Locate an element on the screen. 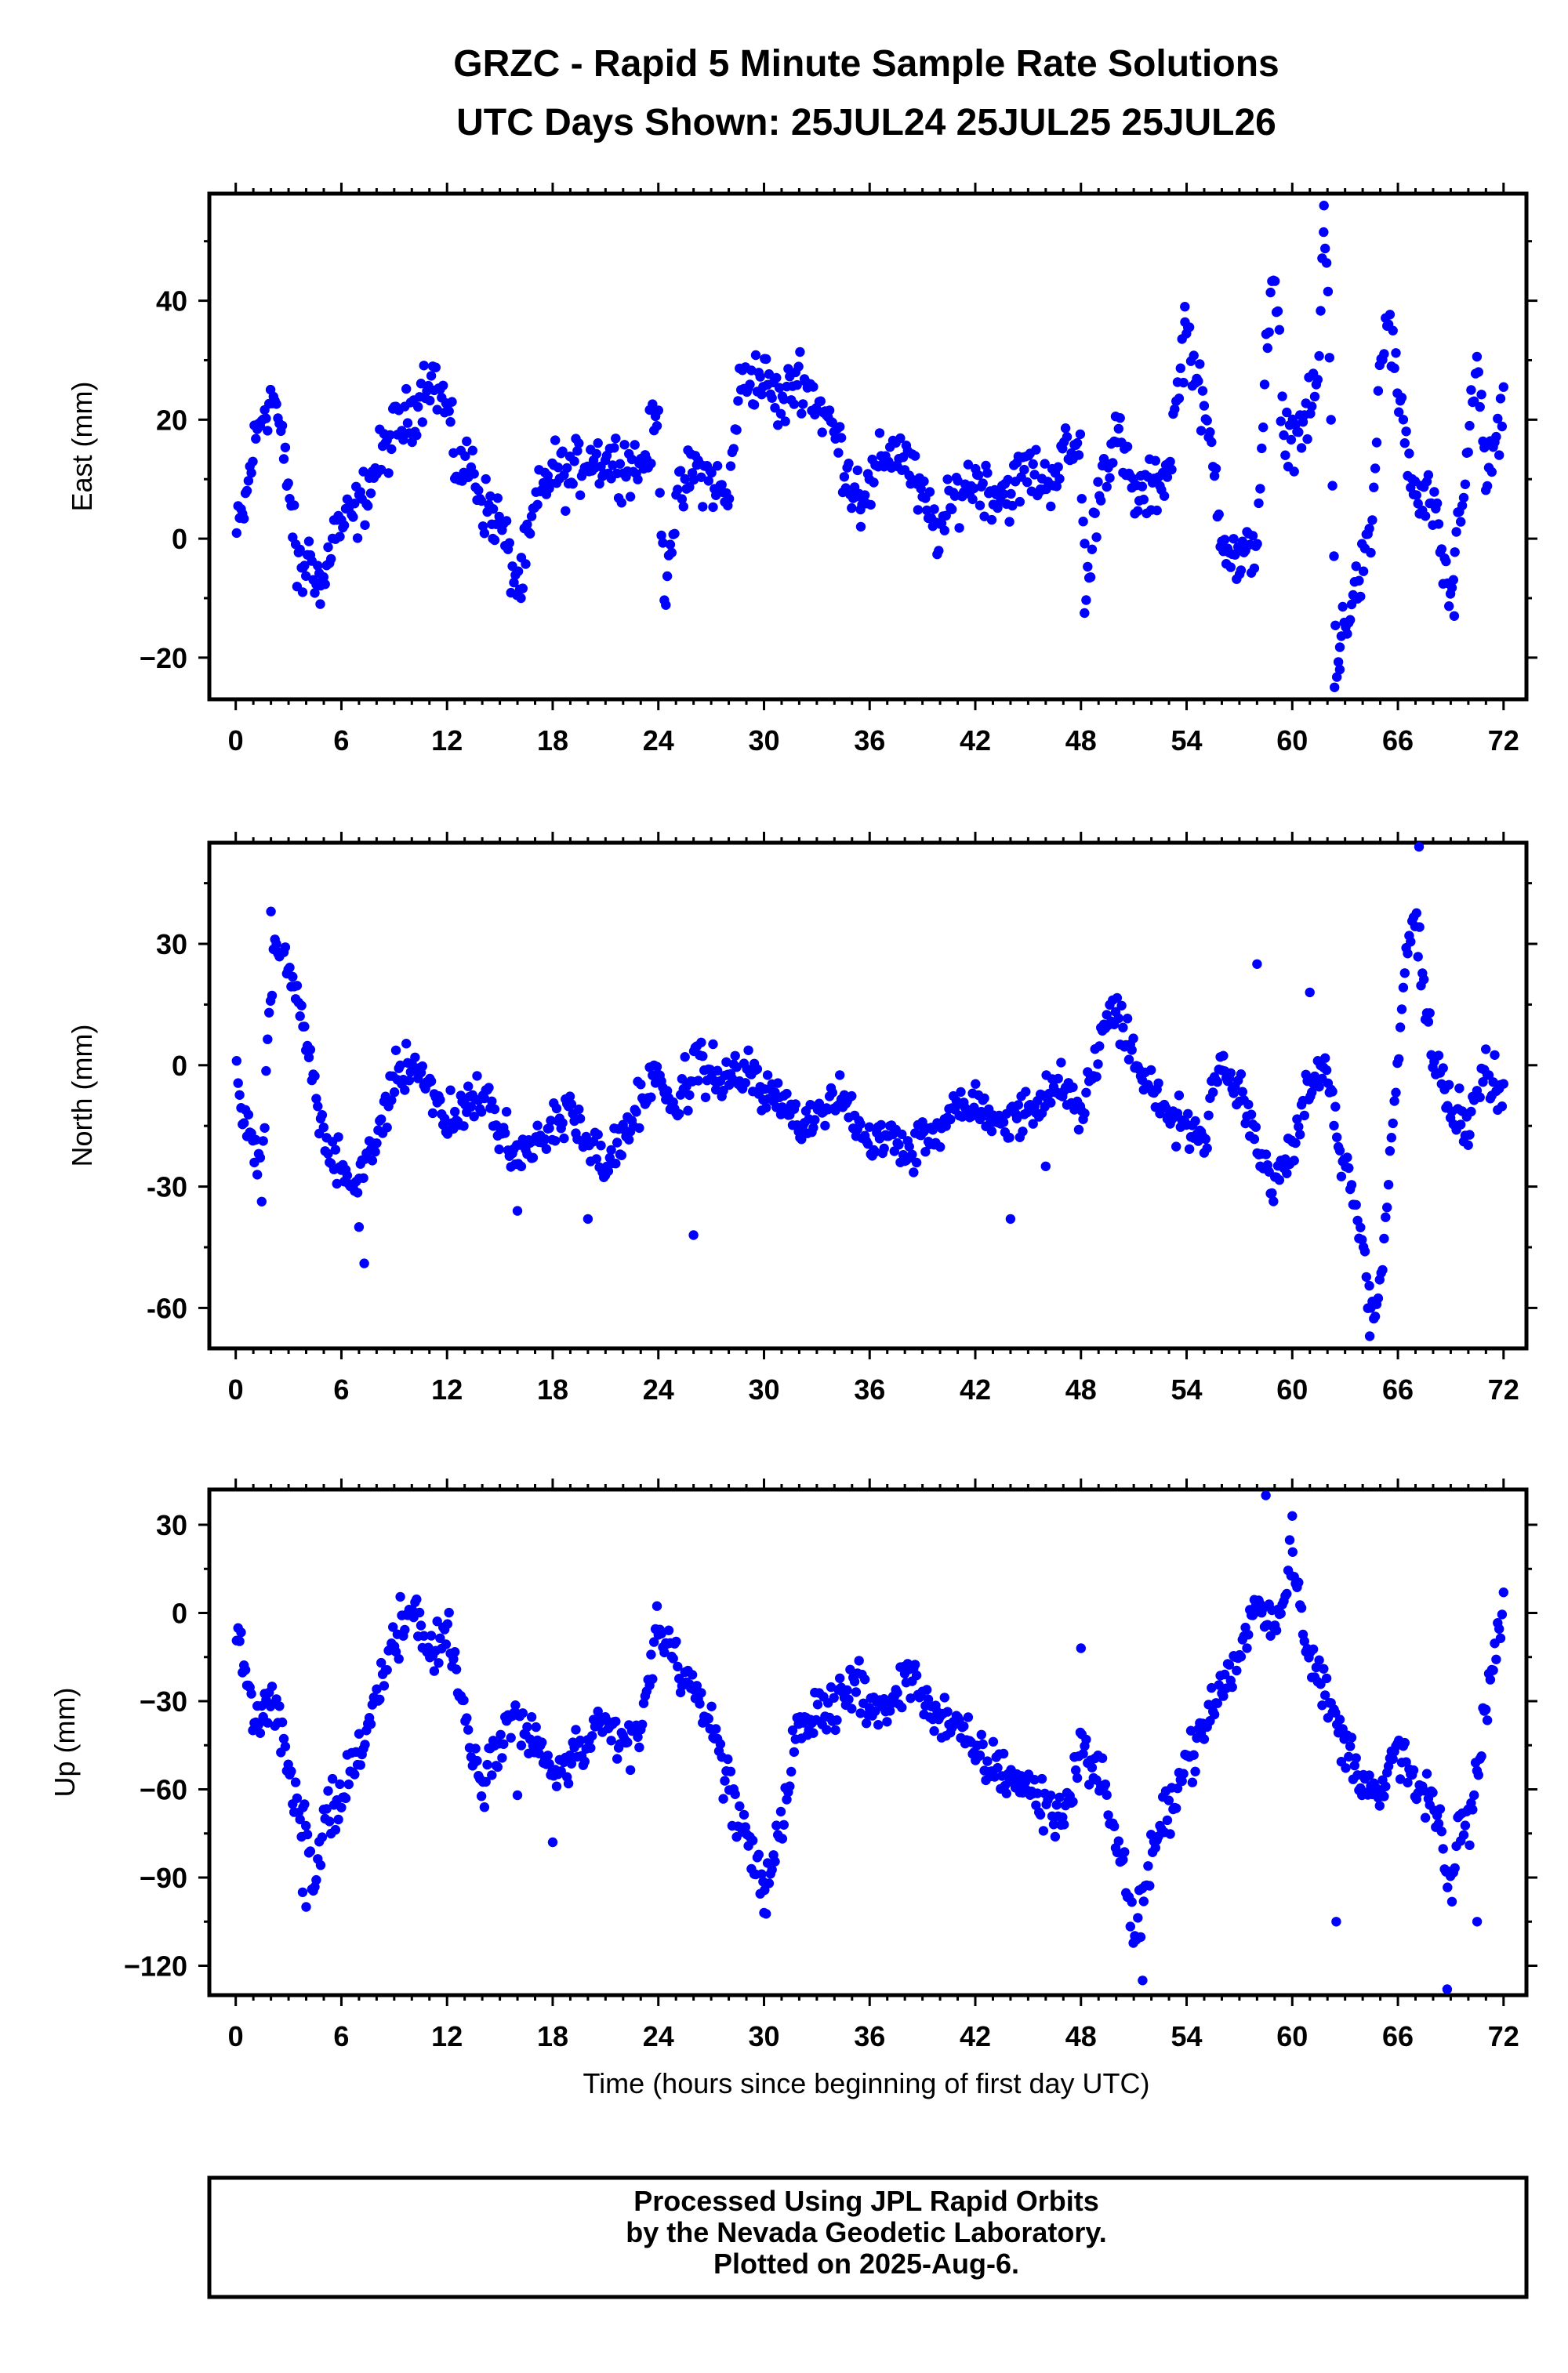  north-x-tick-label: 66 is located at coordinates (1398, 1389).